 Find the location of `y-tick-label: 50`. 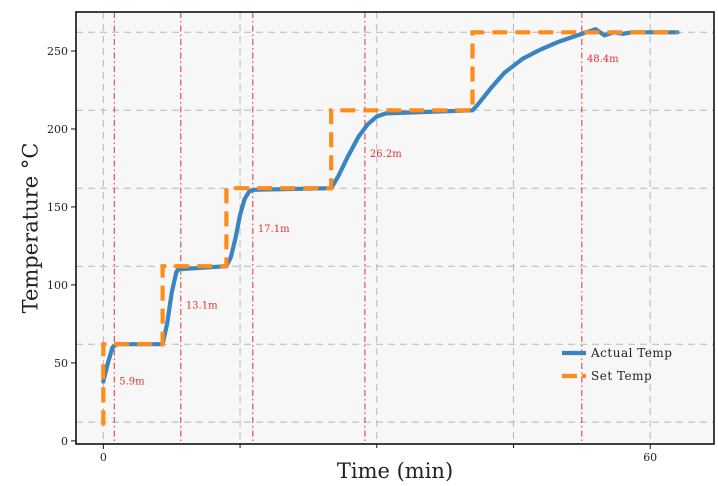

y-tick-label: 50 is located at coordinates (61, 363).